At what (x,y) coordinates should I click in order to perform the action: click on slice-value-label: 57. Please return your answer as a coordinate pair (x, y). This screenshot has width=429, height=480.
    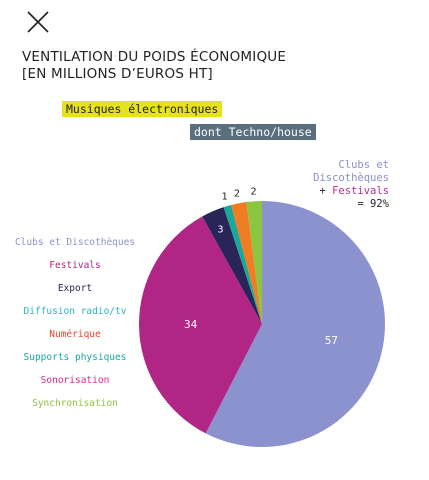
    Looking at the image, I should click on (331, 340).